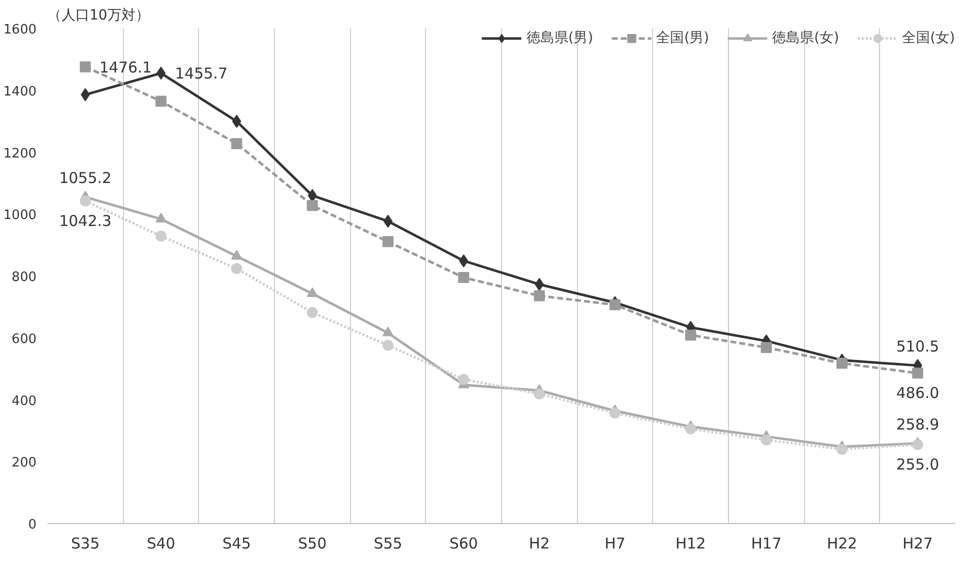  What do you see at coordinates (463, 543) in the screenshot?
I see `x-tick-label: S60` at bounding box center [463, 543].